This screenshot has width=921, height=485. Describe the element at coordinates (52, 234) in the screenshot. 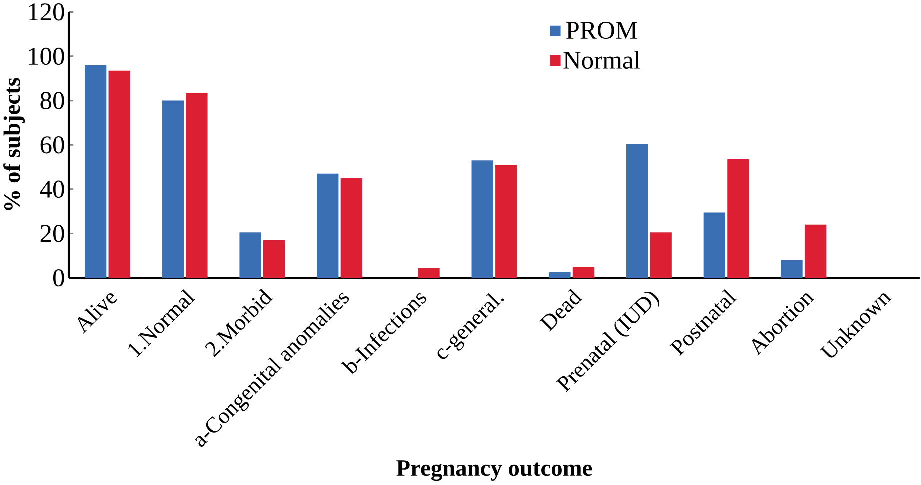

I see `y-tick-label: 20` at that location.